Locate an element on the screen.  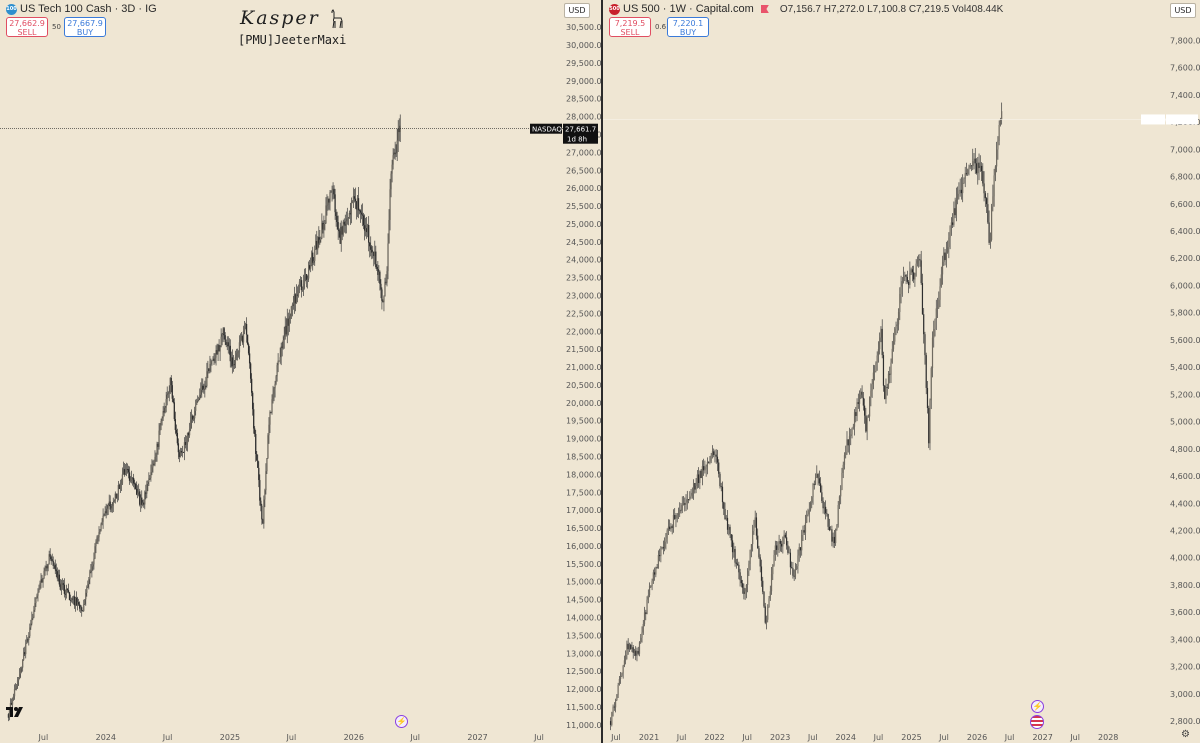
y-tick-label: 13,000.0 is located at coordinates (583, 653).